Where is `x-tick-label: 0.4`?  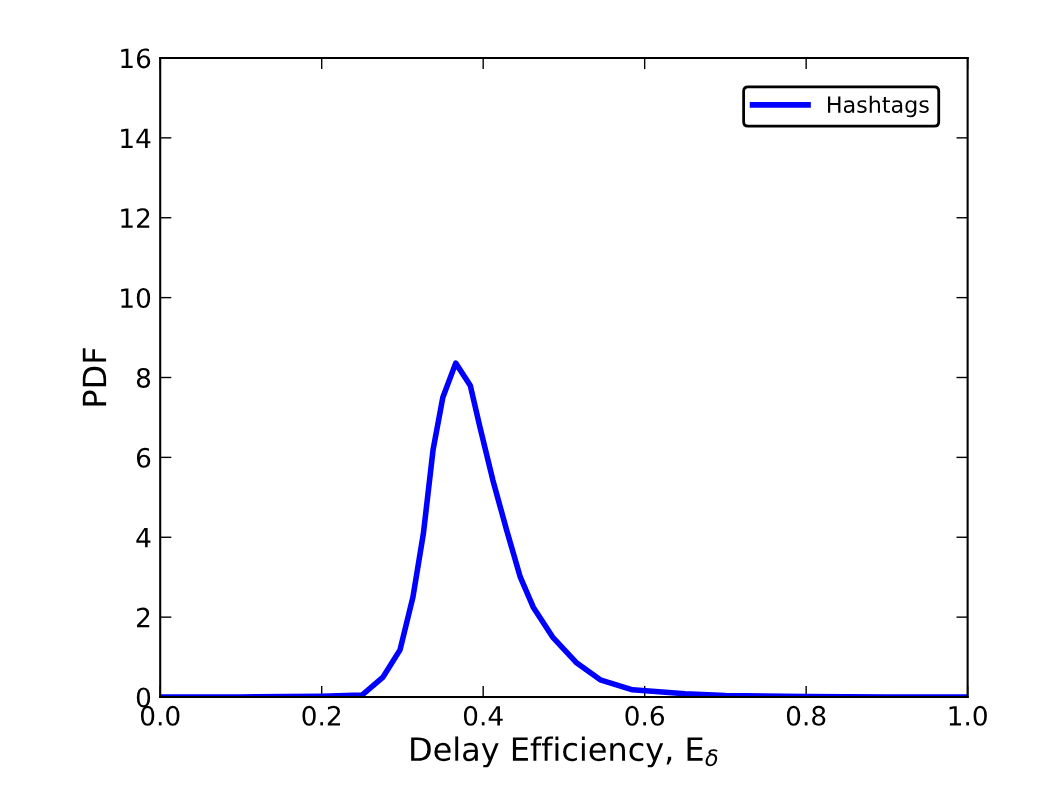 x-tick-label: 0.4 is located at coordinates (483, 715).